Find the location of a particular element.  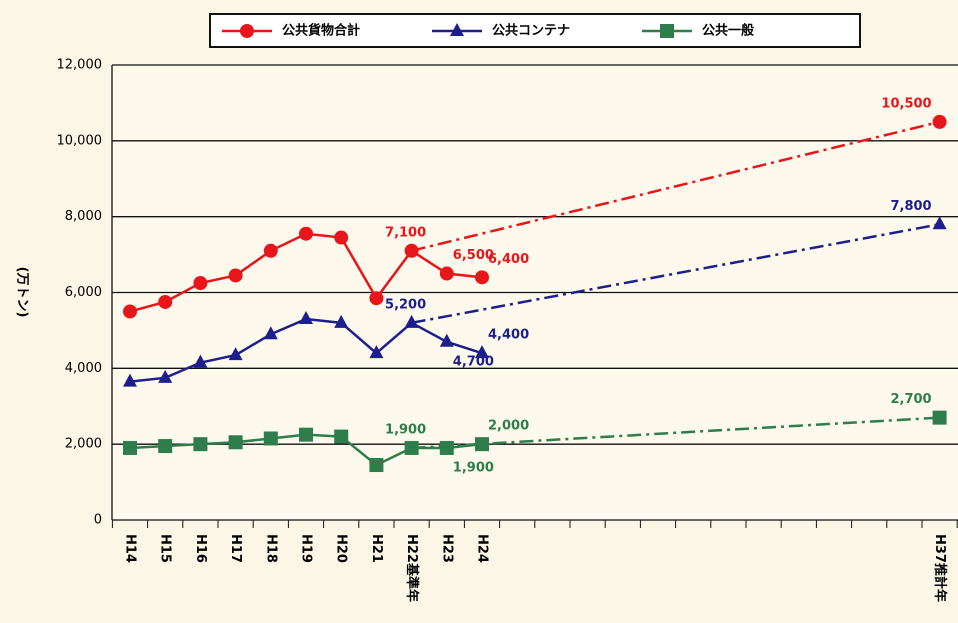

y-tick-label: 12,000 is located at coordinates (80, 65).